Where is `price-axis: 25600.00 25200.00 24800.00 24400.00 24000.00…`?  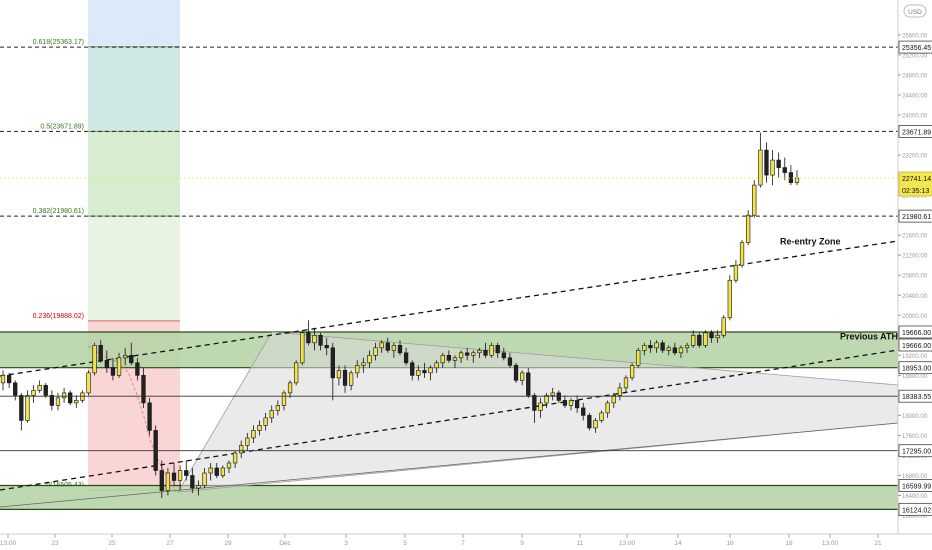 price-axis: 25600.00 25200.00 24800.00 24400.00 24000.00… is located at coordinates (914, 275).